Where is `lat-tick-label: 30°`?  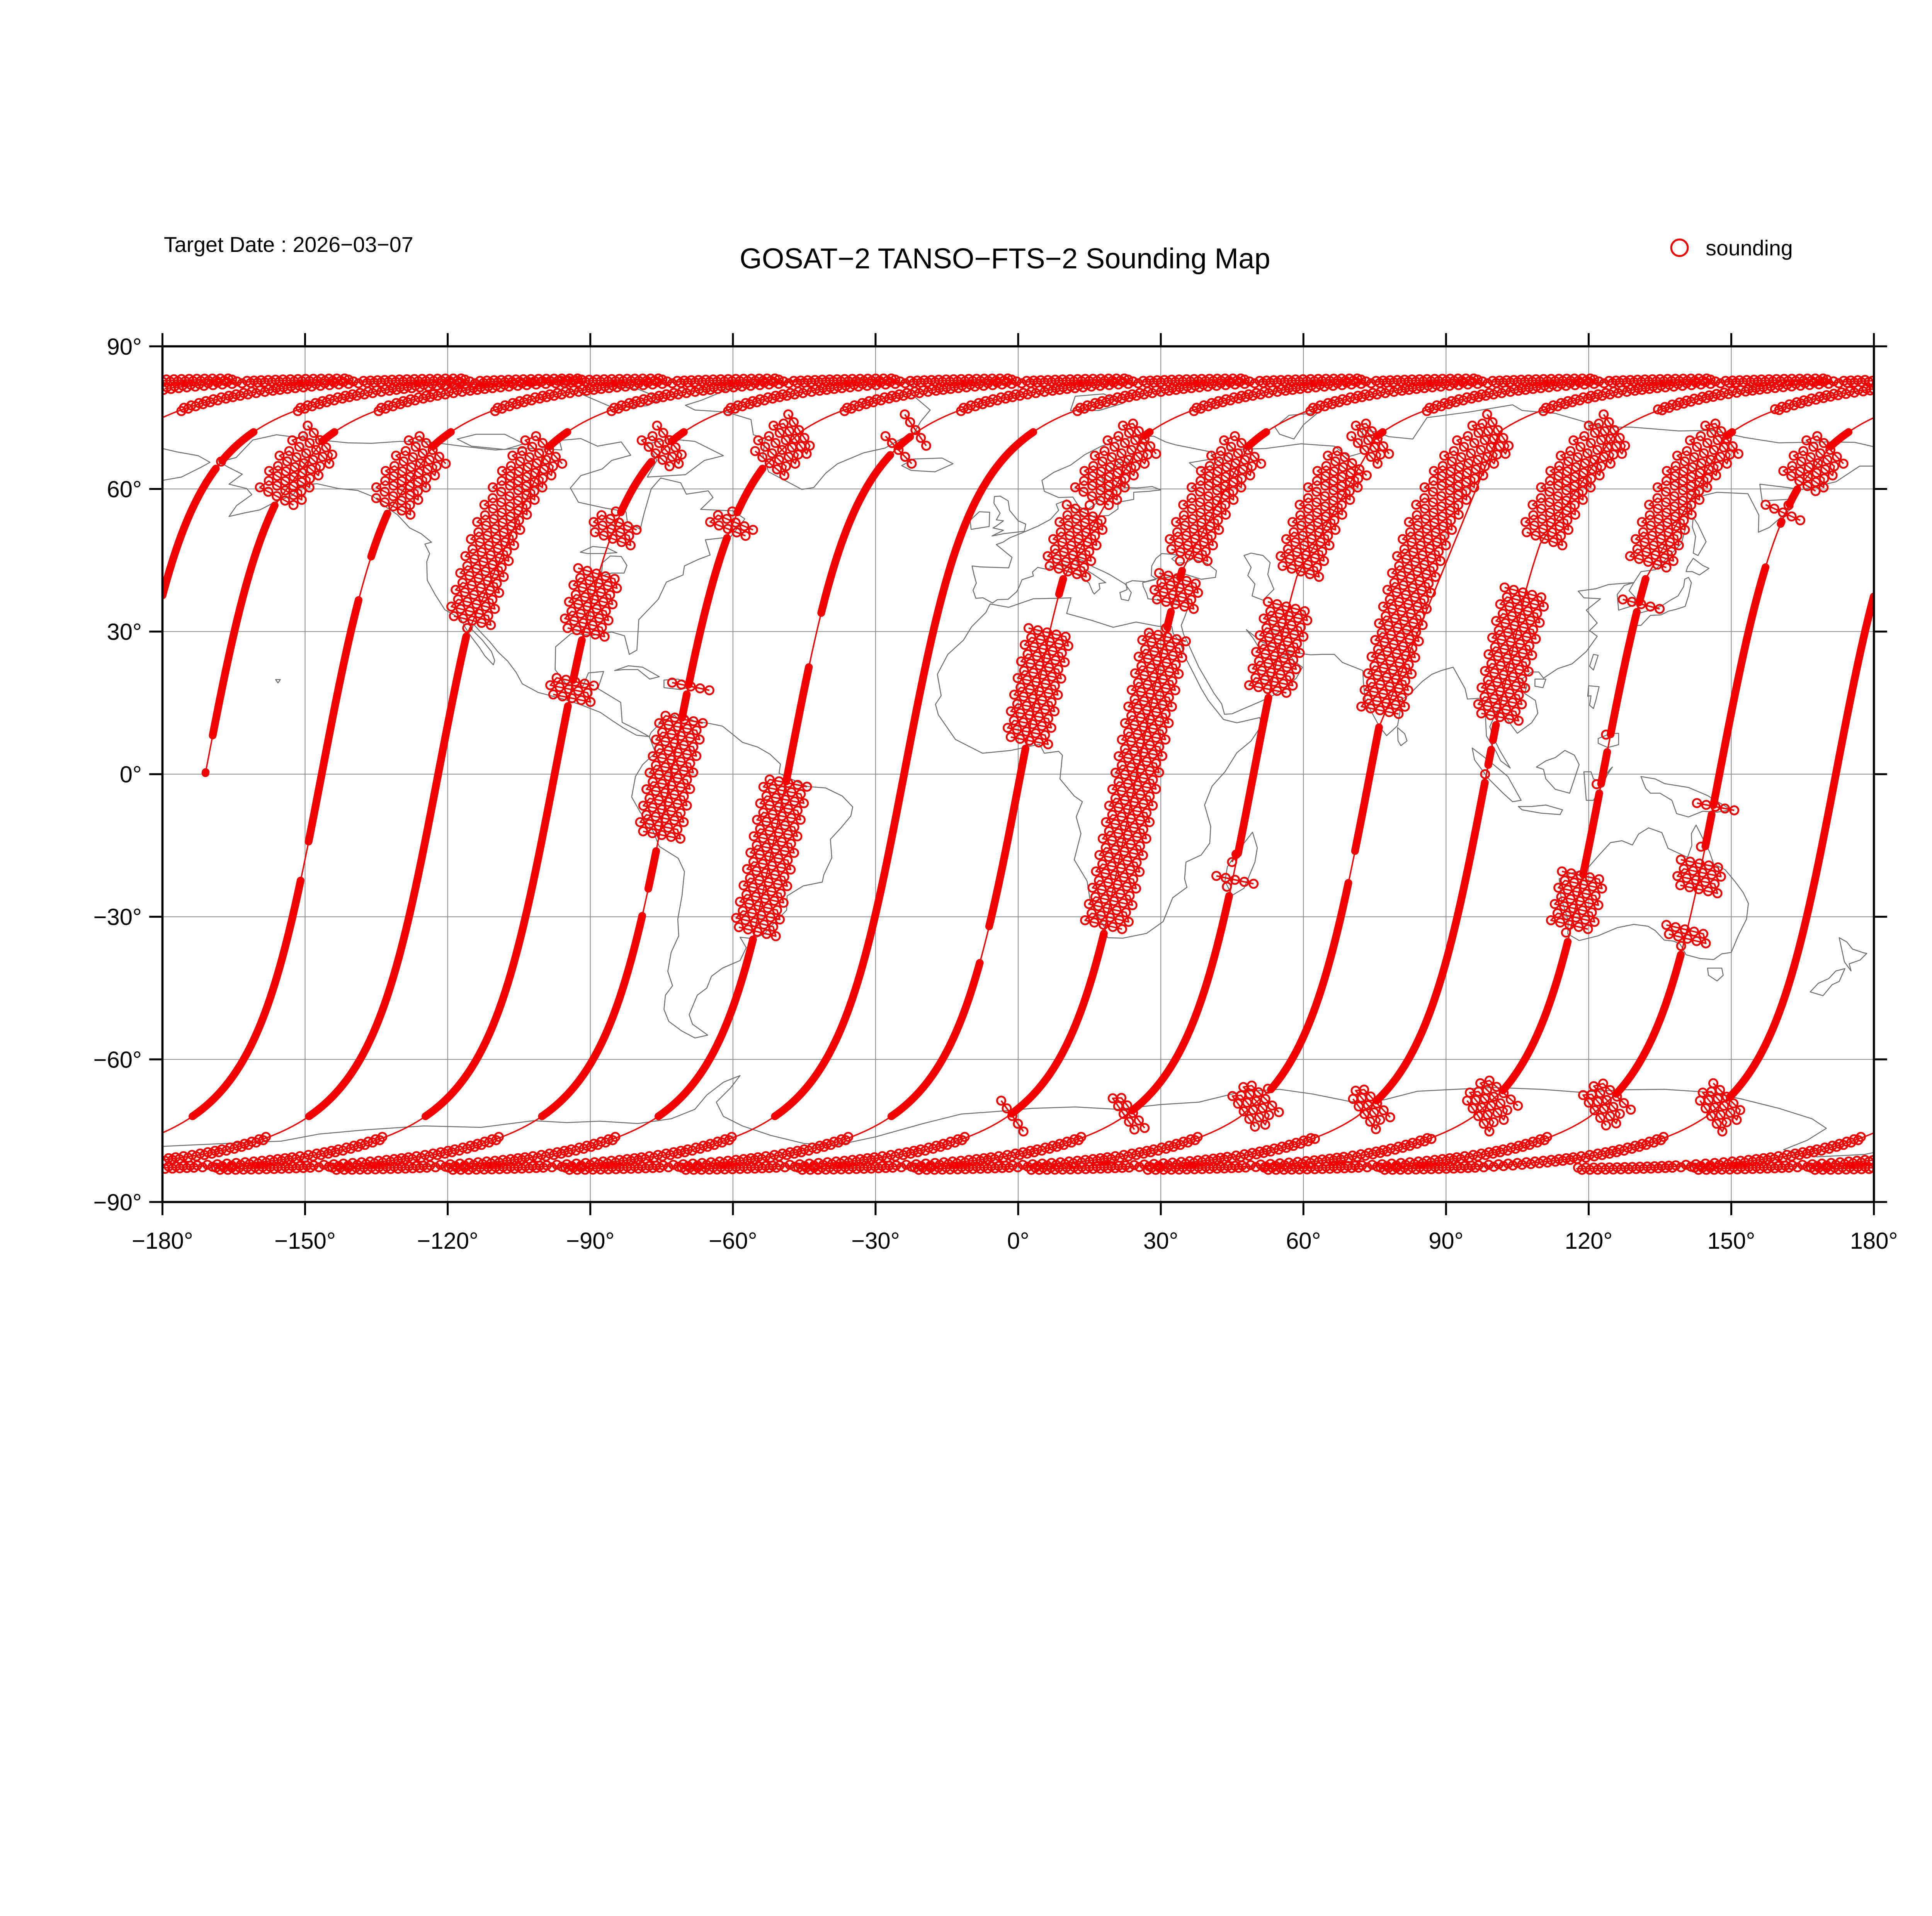 lat-tick-label: 30° is located at coordinates (125, 632).